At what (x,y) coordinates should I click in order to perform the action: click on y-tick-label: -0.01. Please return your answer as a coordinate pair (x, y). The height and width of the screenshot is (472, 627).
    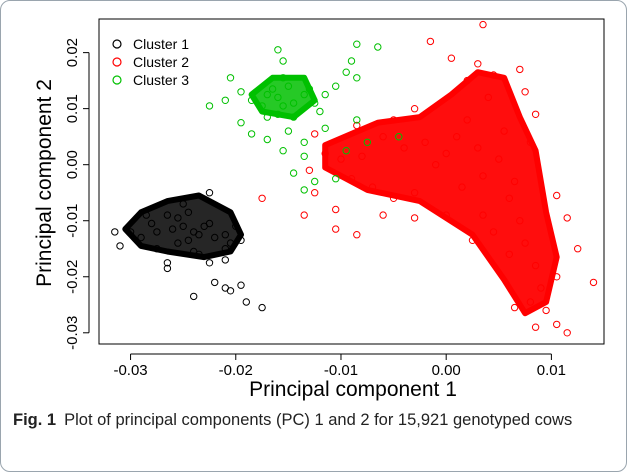
    Looking at the image, I should click on (72, 221).